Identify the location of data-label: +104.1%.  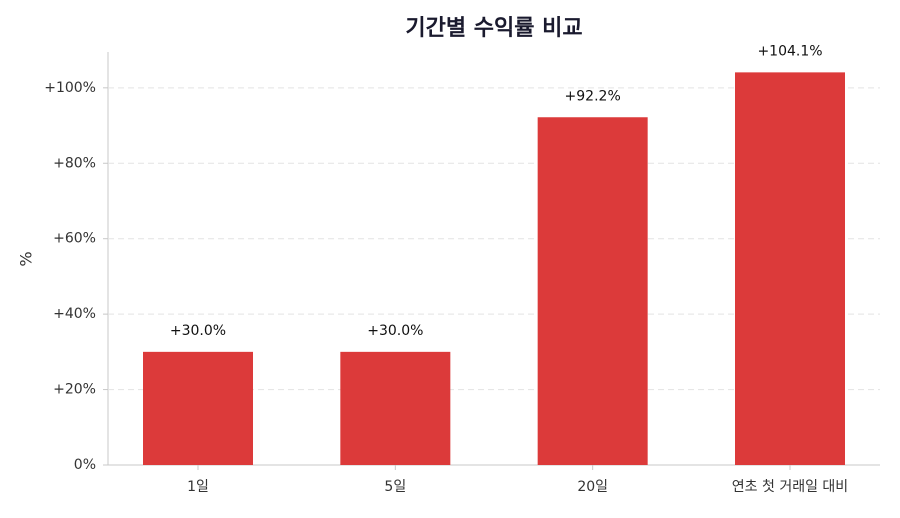
(789, 51).